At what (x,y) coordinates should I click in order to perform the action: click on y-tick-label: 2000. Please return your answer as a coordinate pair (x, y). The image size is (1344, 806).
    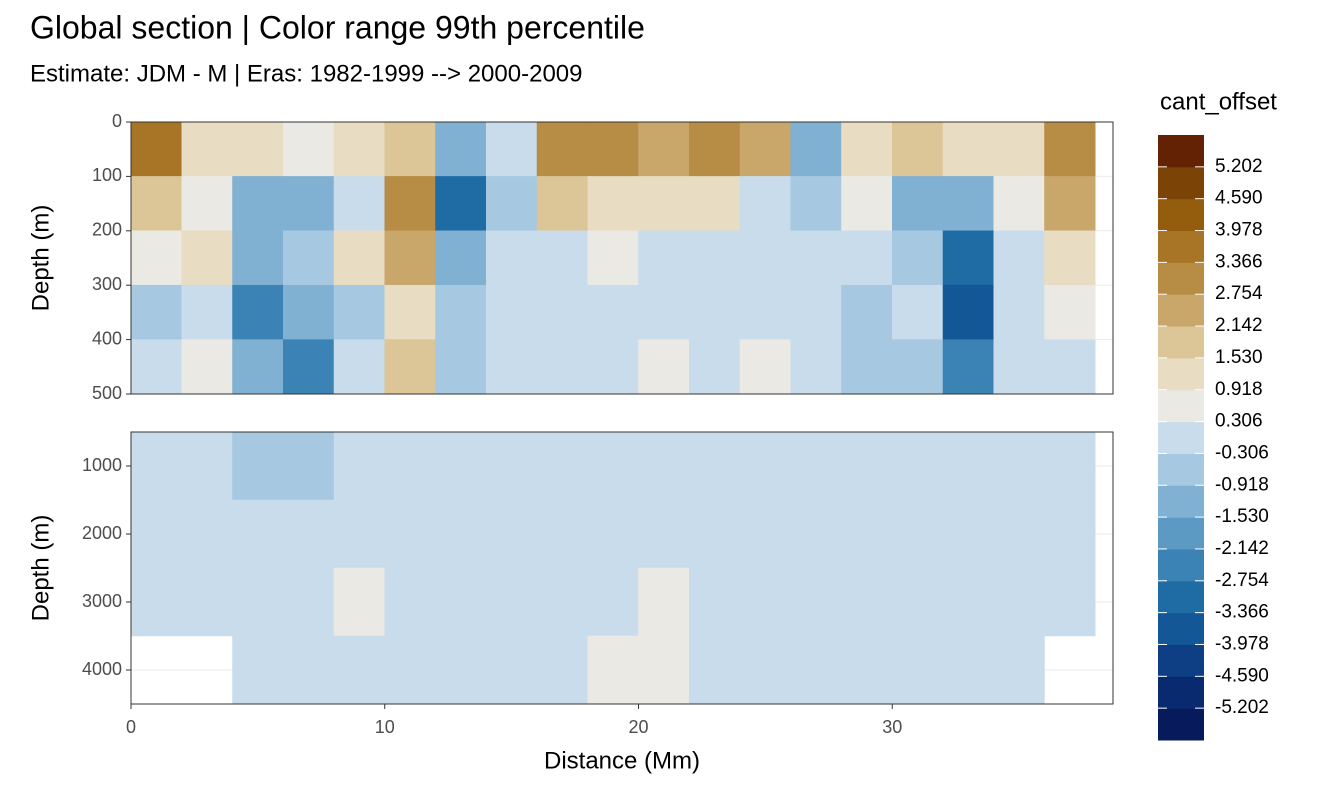
    Looking at the image, I should click on (102, 533).